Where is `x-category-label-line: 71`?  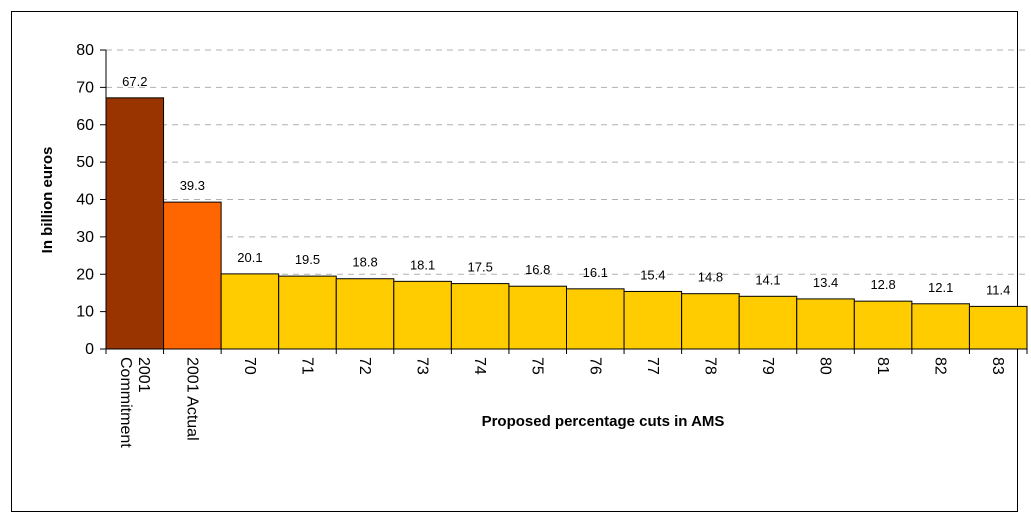
x-category-label-line: 71 is located at coordinates (306, 366).